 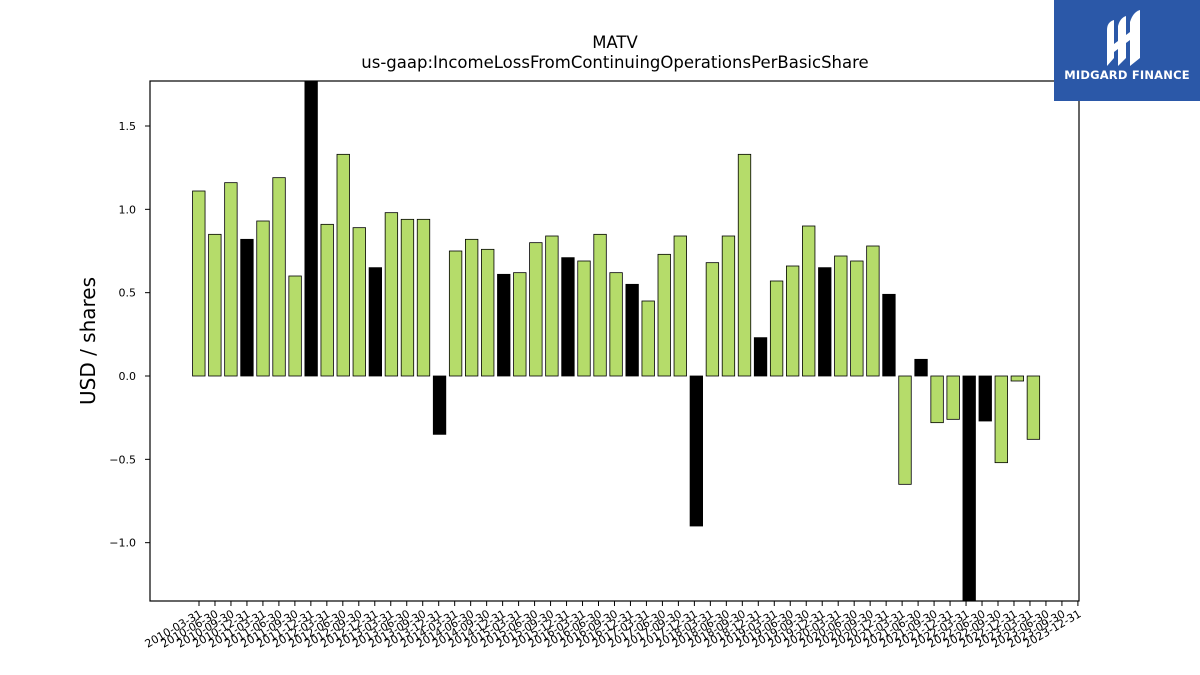 What do you see at coordinates (615, 42) in the screenshot?
I see `chart-title: MATV` at bounding box center [615, 42].